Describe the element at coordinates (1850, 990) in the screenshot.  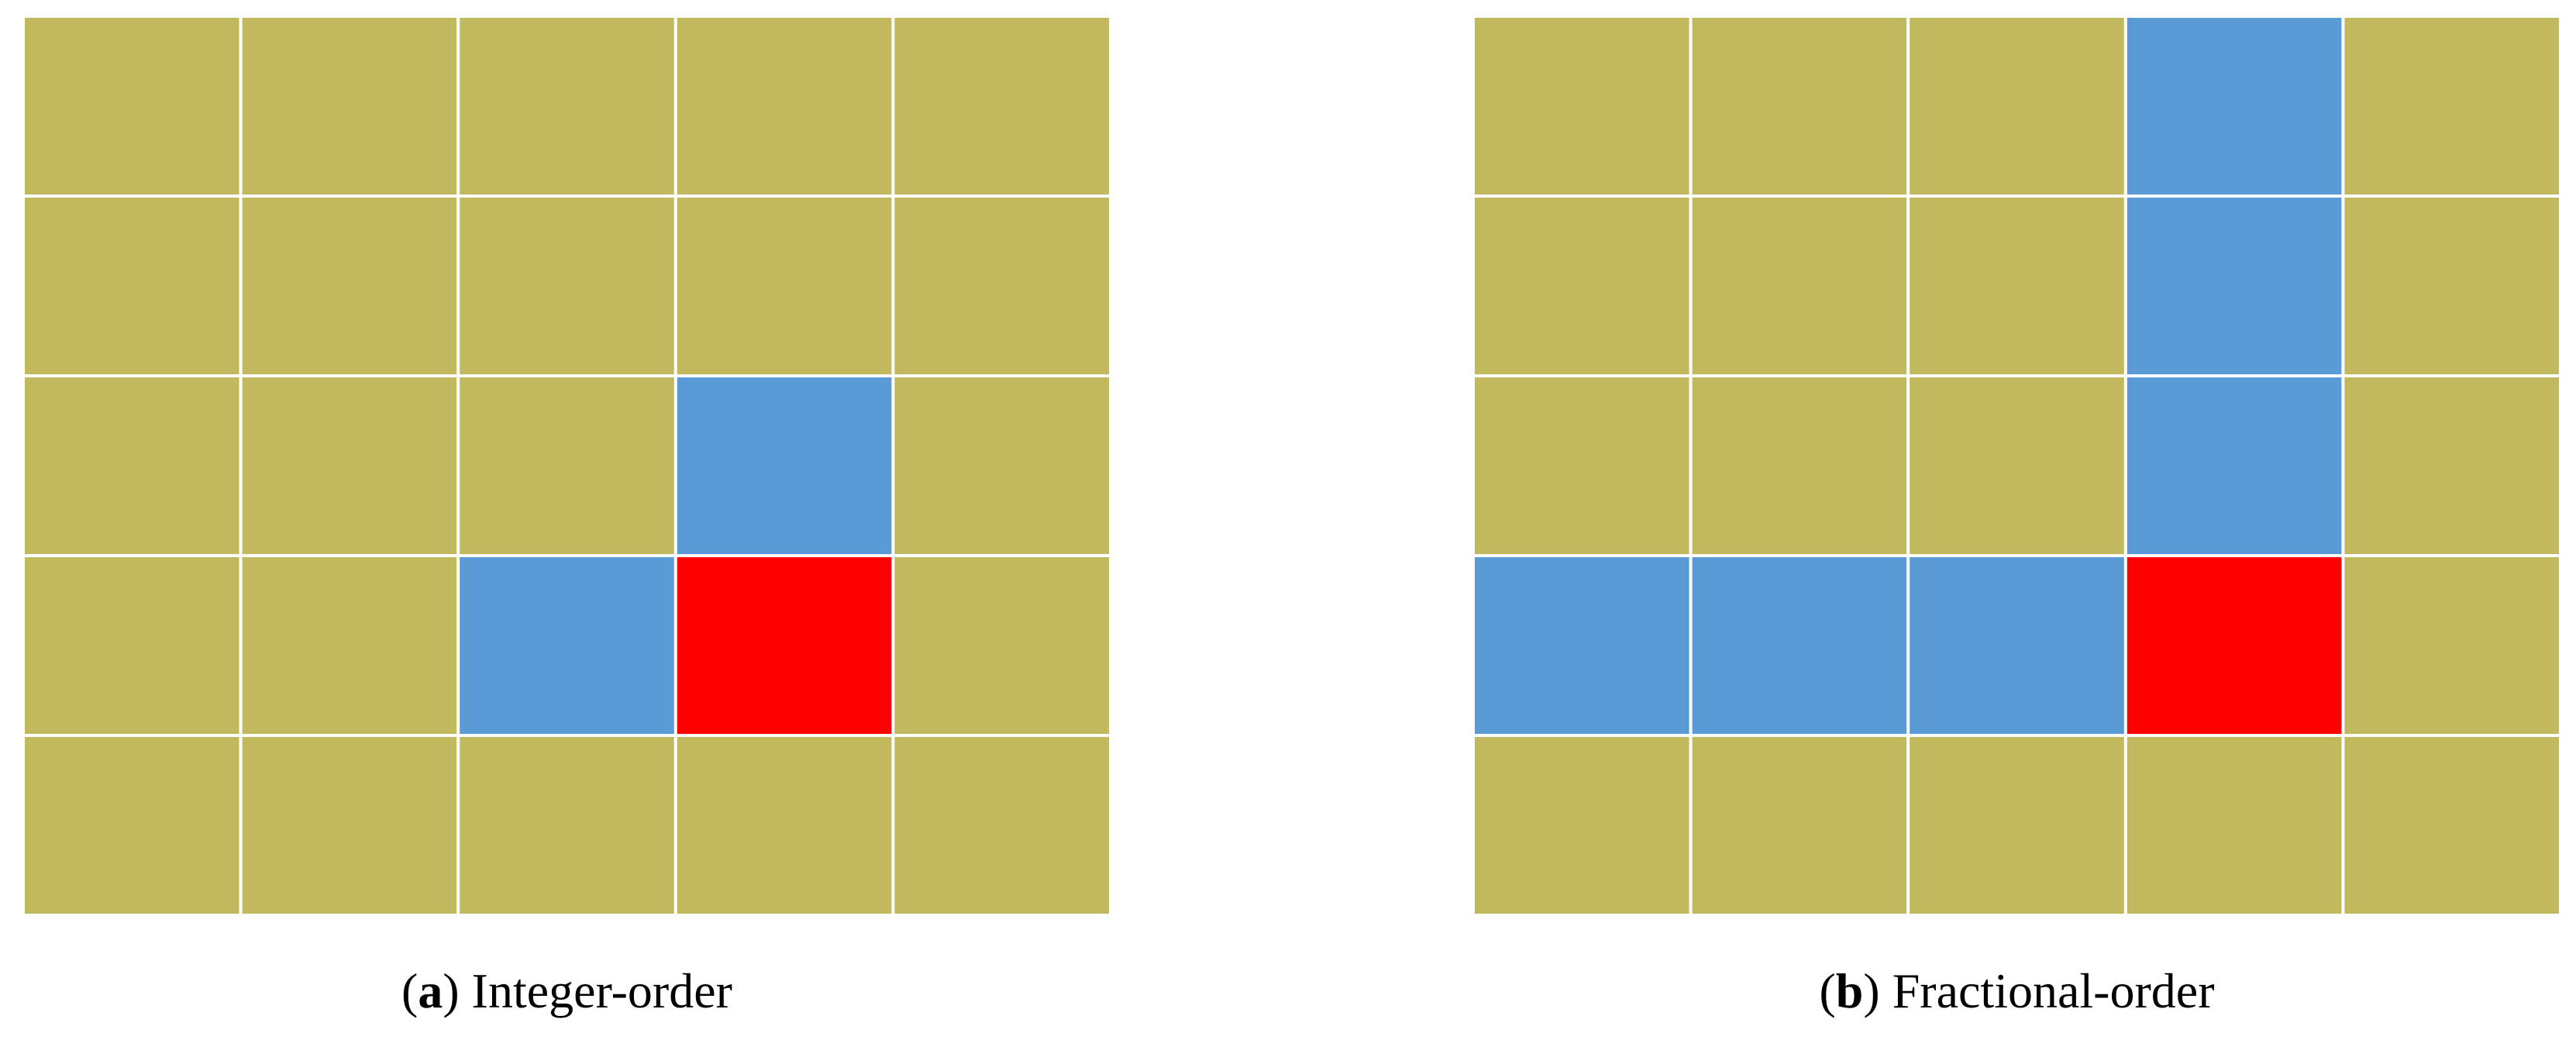
I see `caption-letter: b` at that location.